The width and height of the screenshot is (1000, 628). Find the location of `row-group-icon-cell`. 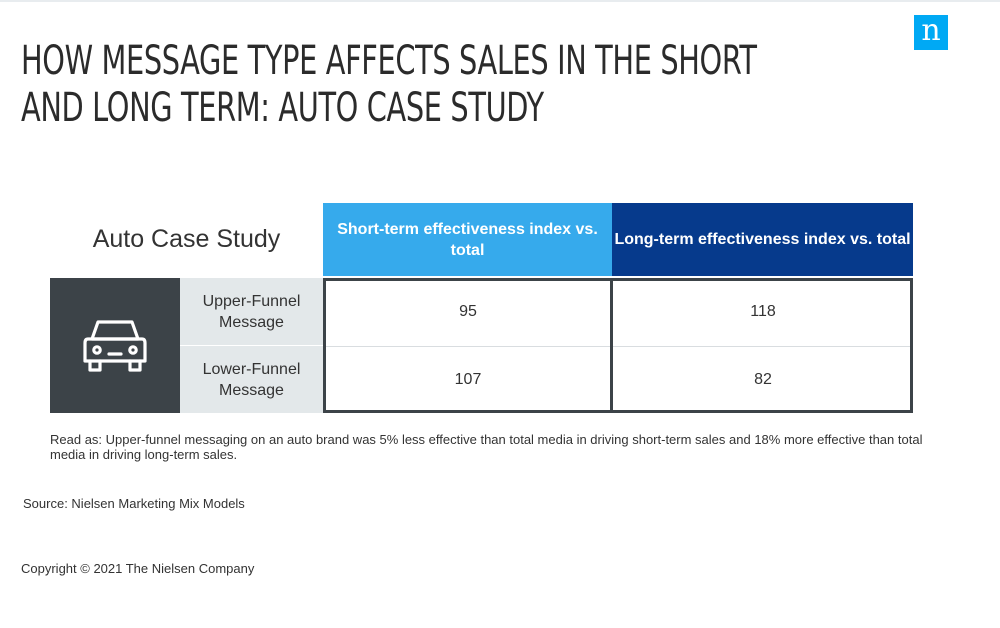

row-group-icon-cell is located at coordinates (115, 345).